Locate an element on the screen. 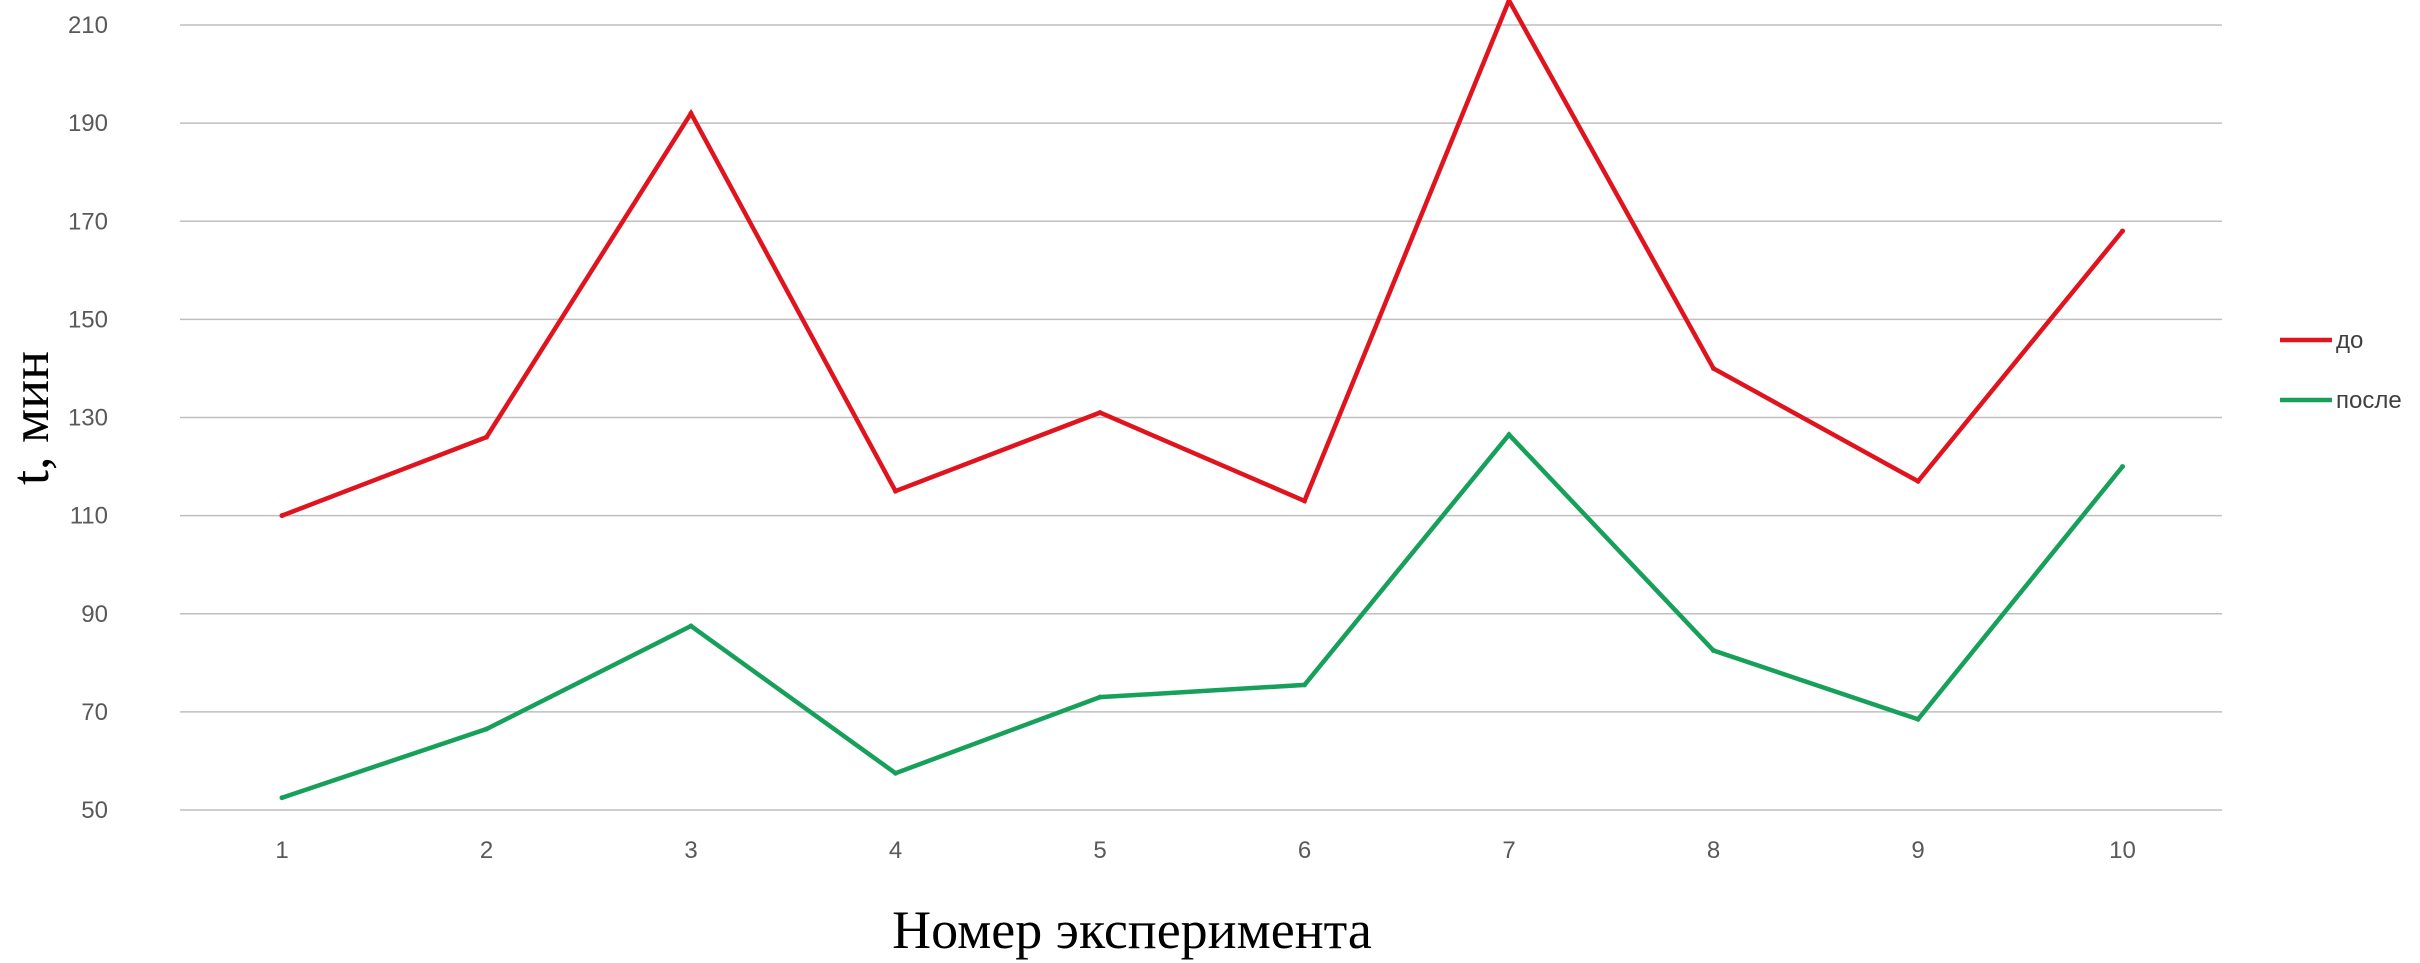  y-tick-label: 110 is located at coordinates (89, 516).